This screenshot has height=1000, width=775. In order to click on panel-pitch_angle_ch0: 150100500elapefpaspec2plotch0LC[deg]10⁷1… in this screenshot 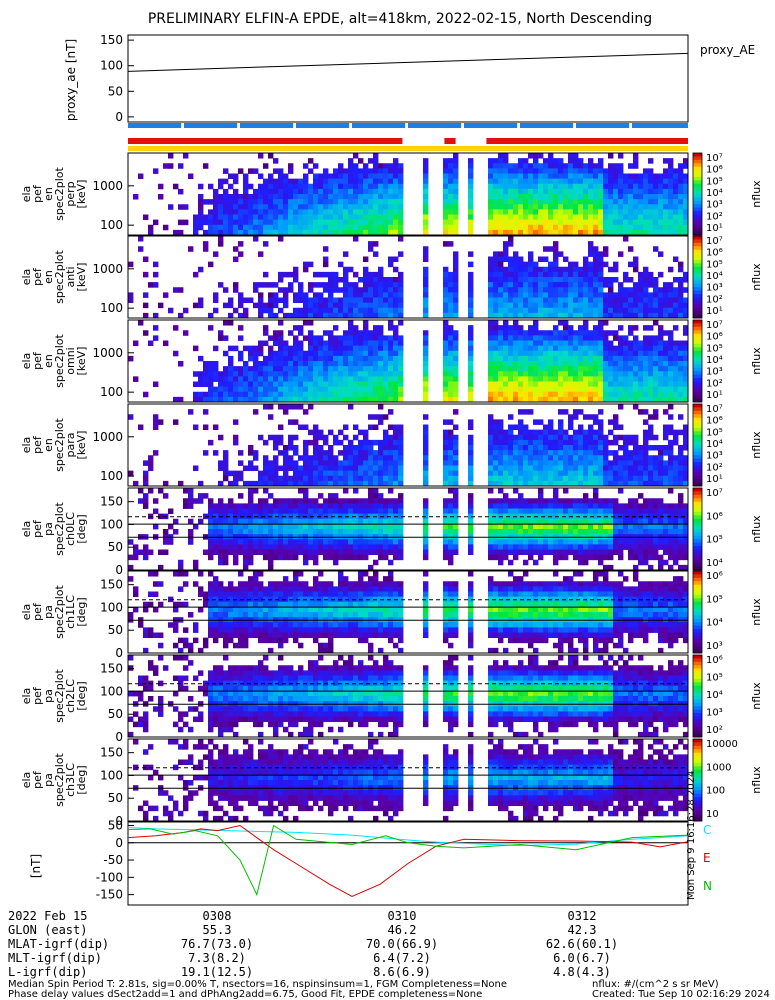, I will do `click(391, 532)`.